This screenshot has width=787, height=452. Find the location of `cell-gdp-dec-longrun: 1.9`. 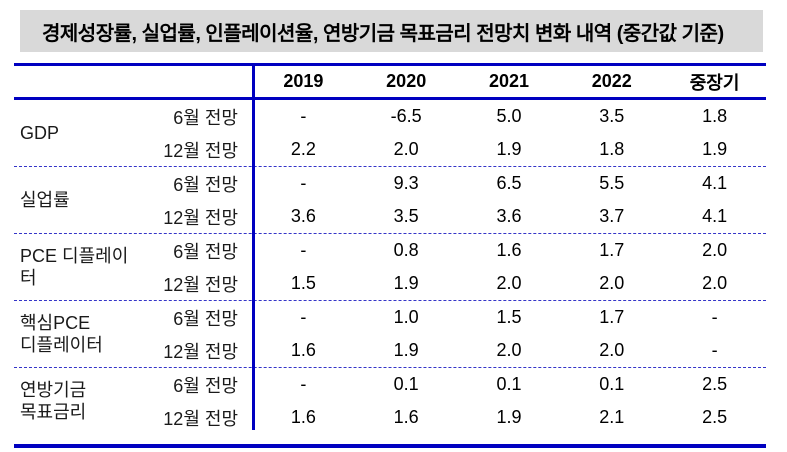

cell-gdp-dec-longrun: 1.9 is located at coordinates (715, 149).